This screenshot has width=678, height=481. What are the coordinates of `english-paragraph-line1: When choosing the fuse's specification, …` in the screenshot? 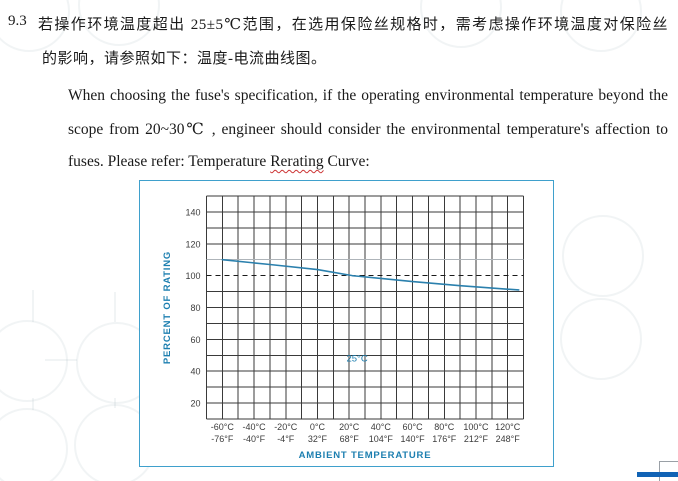 It's located at (368, 95).